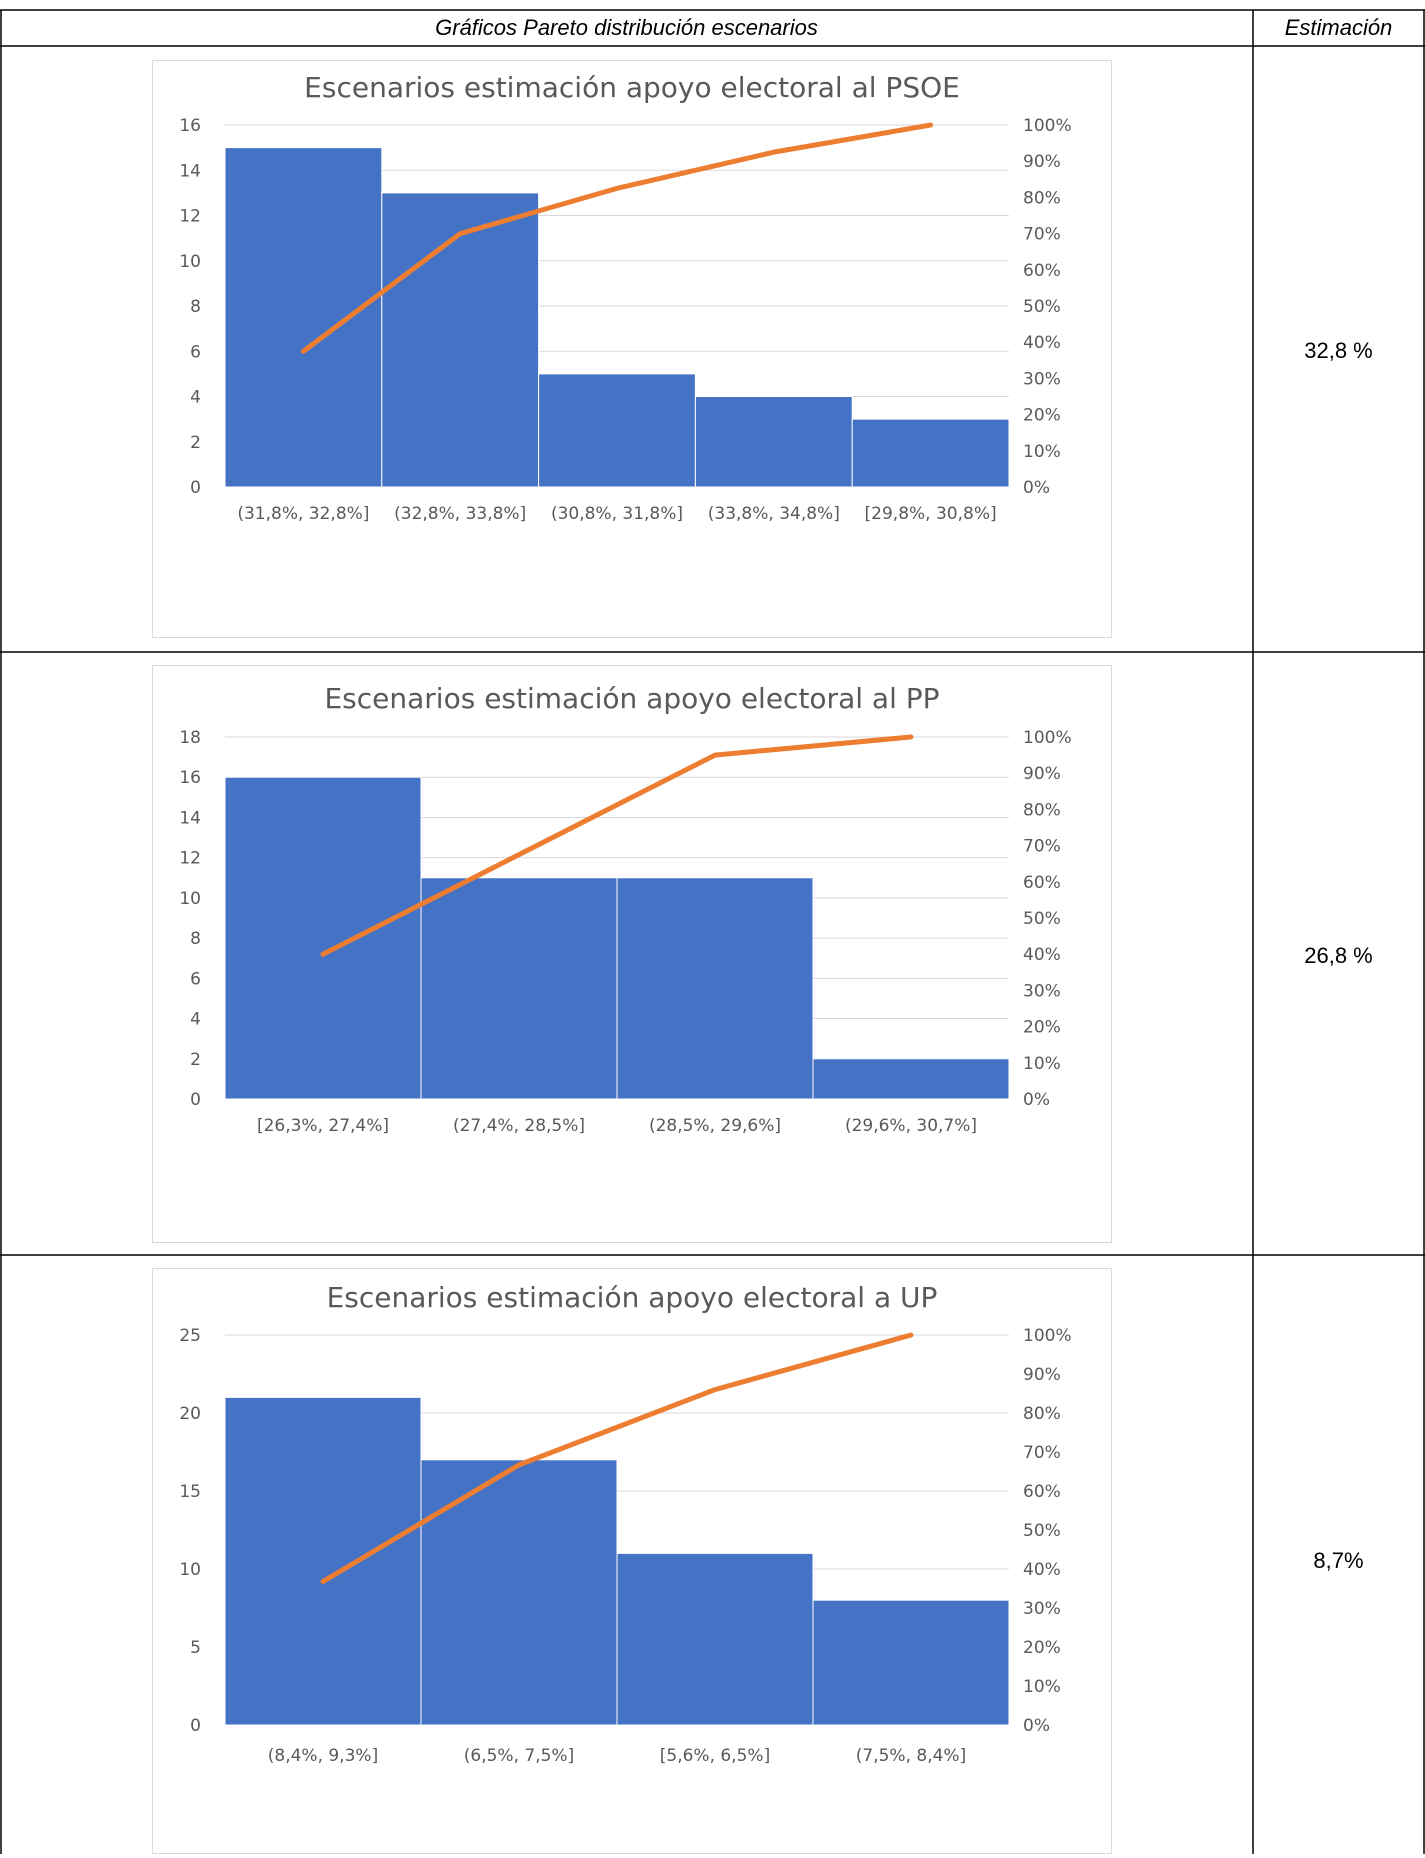 The width and height of the screenshot is (1425, 1858). I want to click on x-tick-label: [29,8%, 30,8%], so click(931, 514).